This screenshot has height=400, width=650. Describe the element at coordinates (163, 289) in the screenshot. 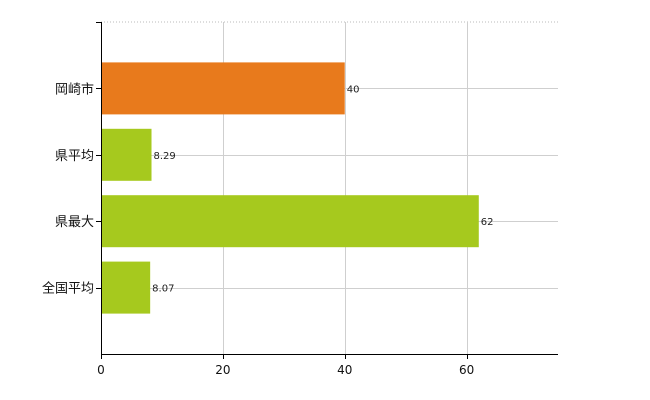

I see `data-label-3: 8.07` at that location.